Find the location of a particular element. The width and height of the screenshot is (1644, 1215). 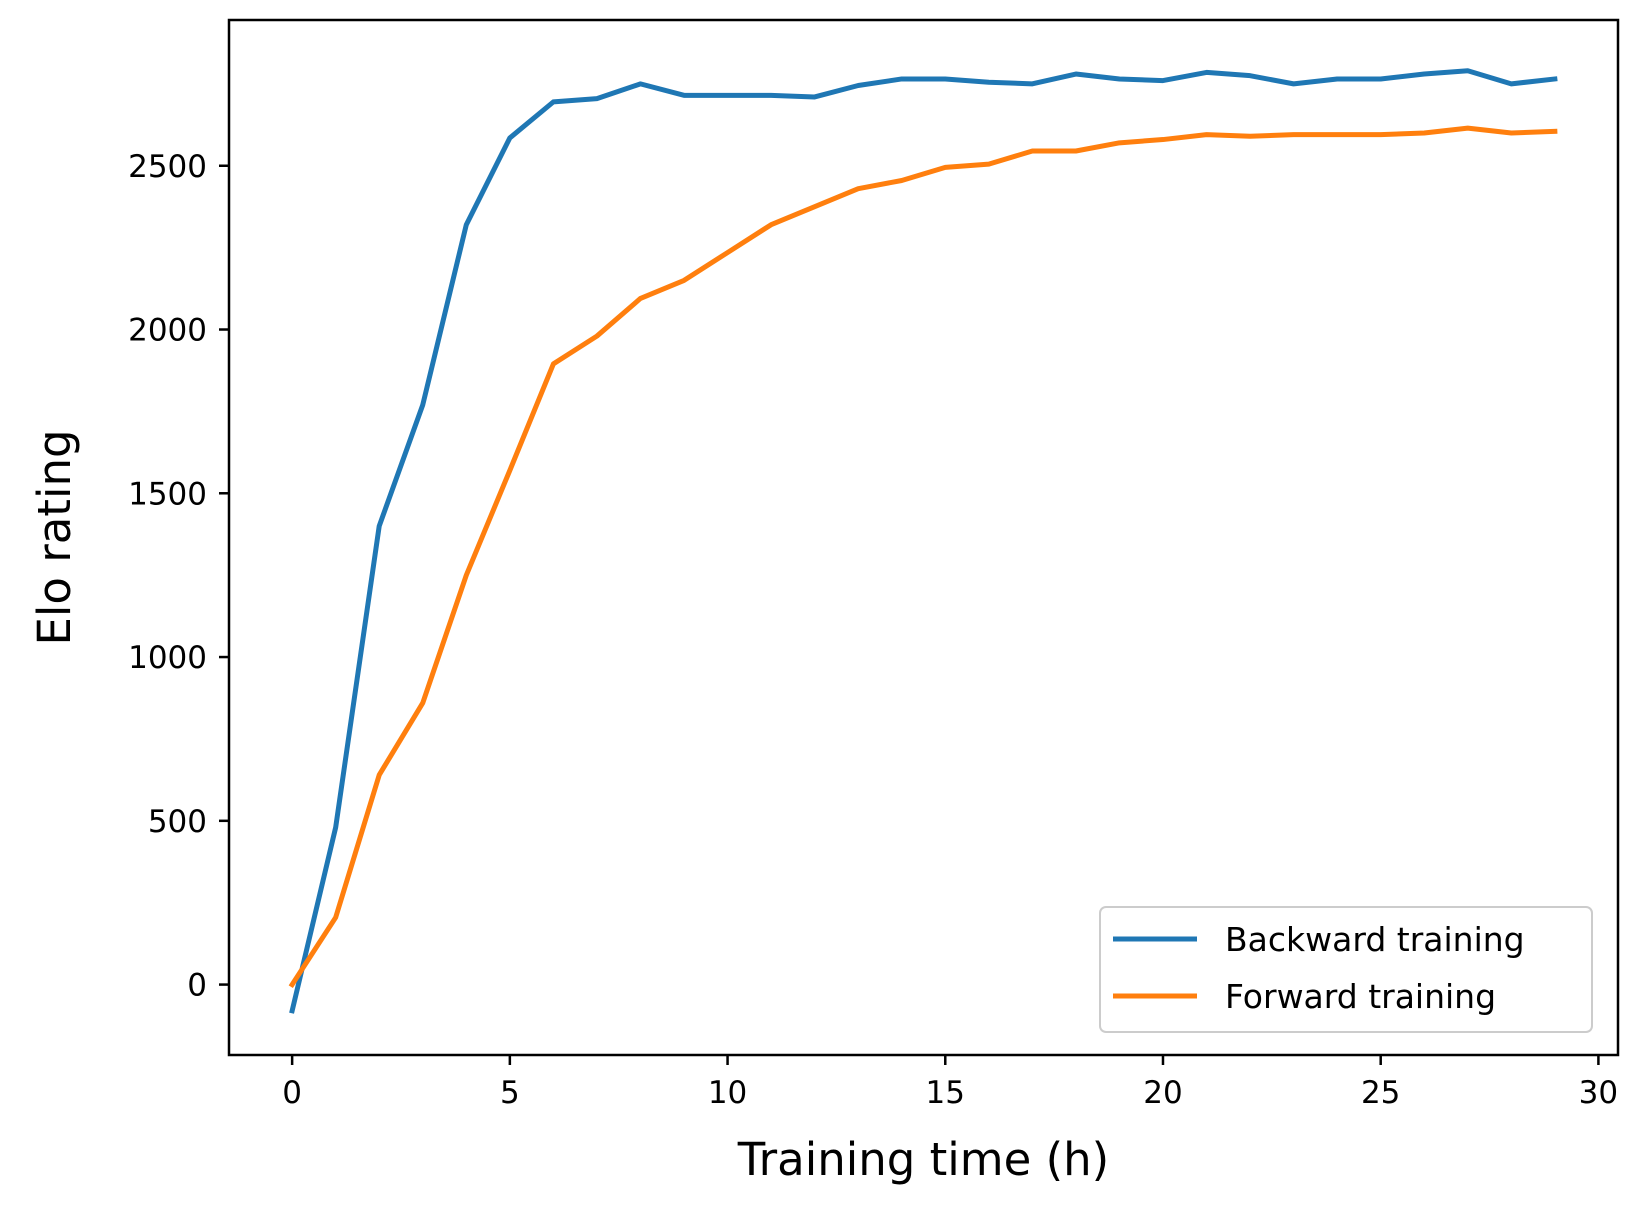

x-tick-label: 30 is located at coordinates (1598, 1093).